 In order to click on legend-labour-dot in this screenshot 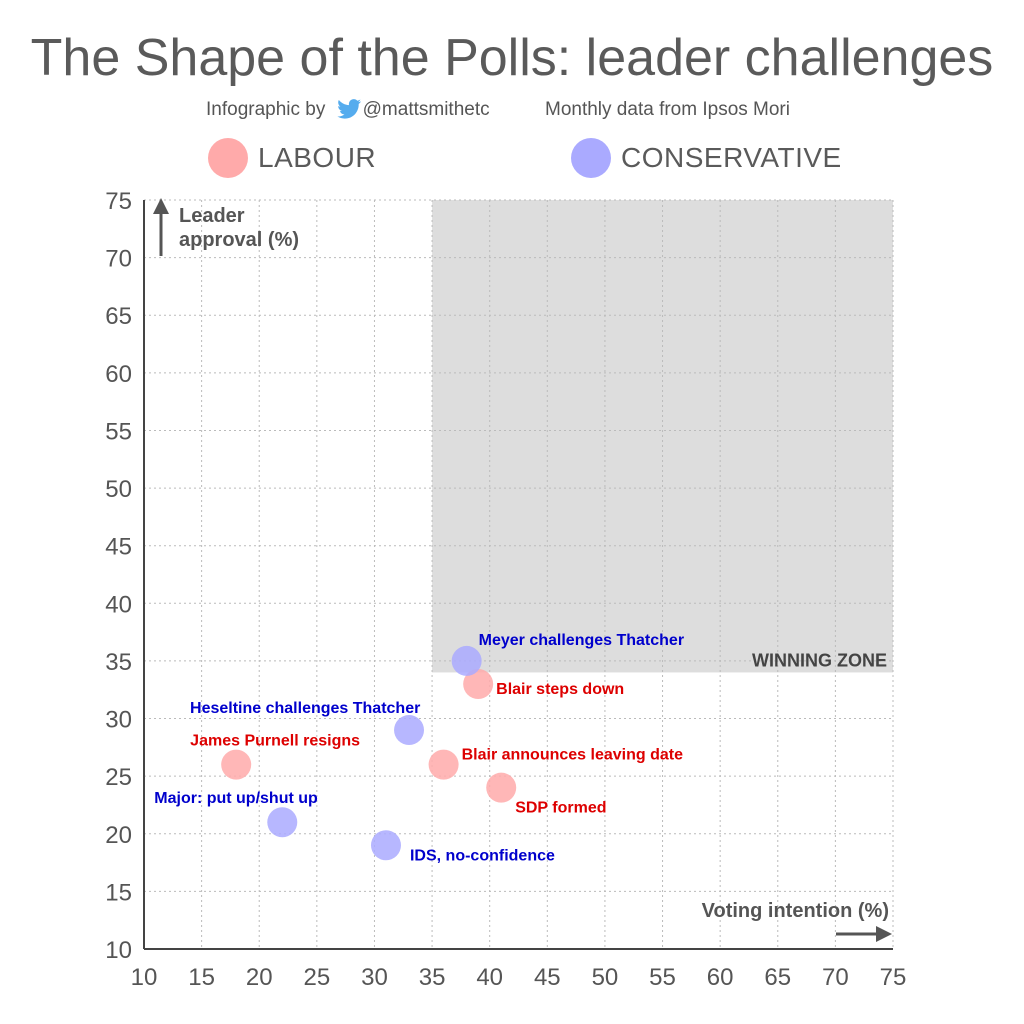, I will do `click(228, 158)`.